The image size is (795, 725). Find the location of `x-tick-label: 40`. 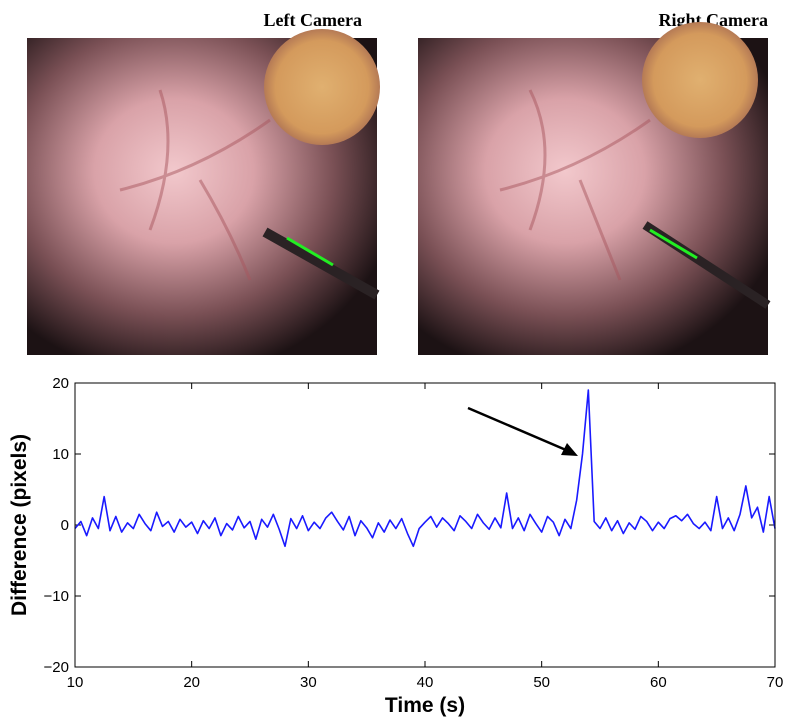

x-tick-label: 40 is located at coordinates (425, 682).